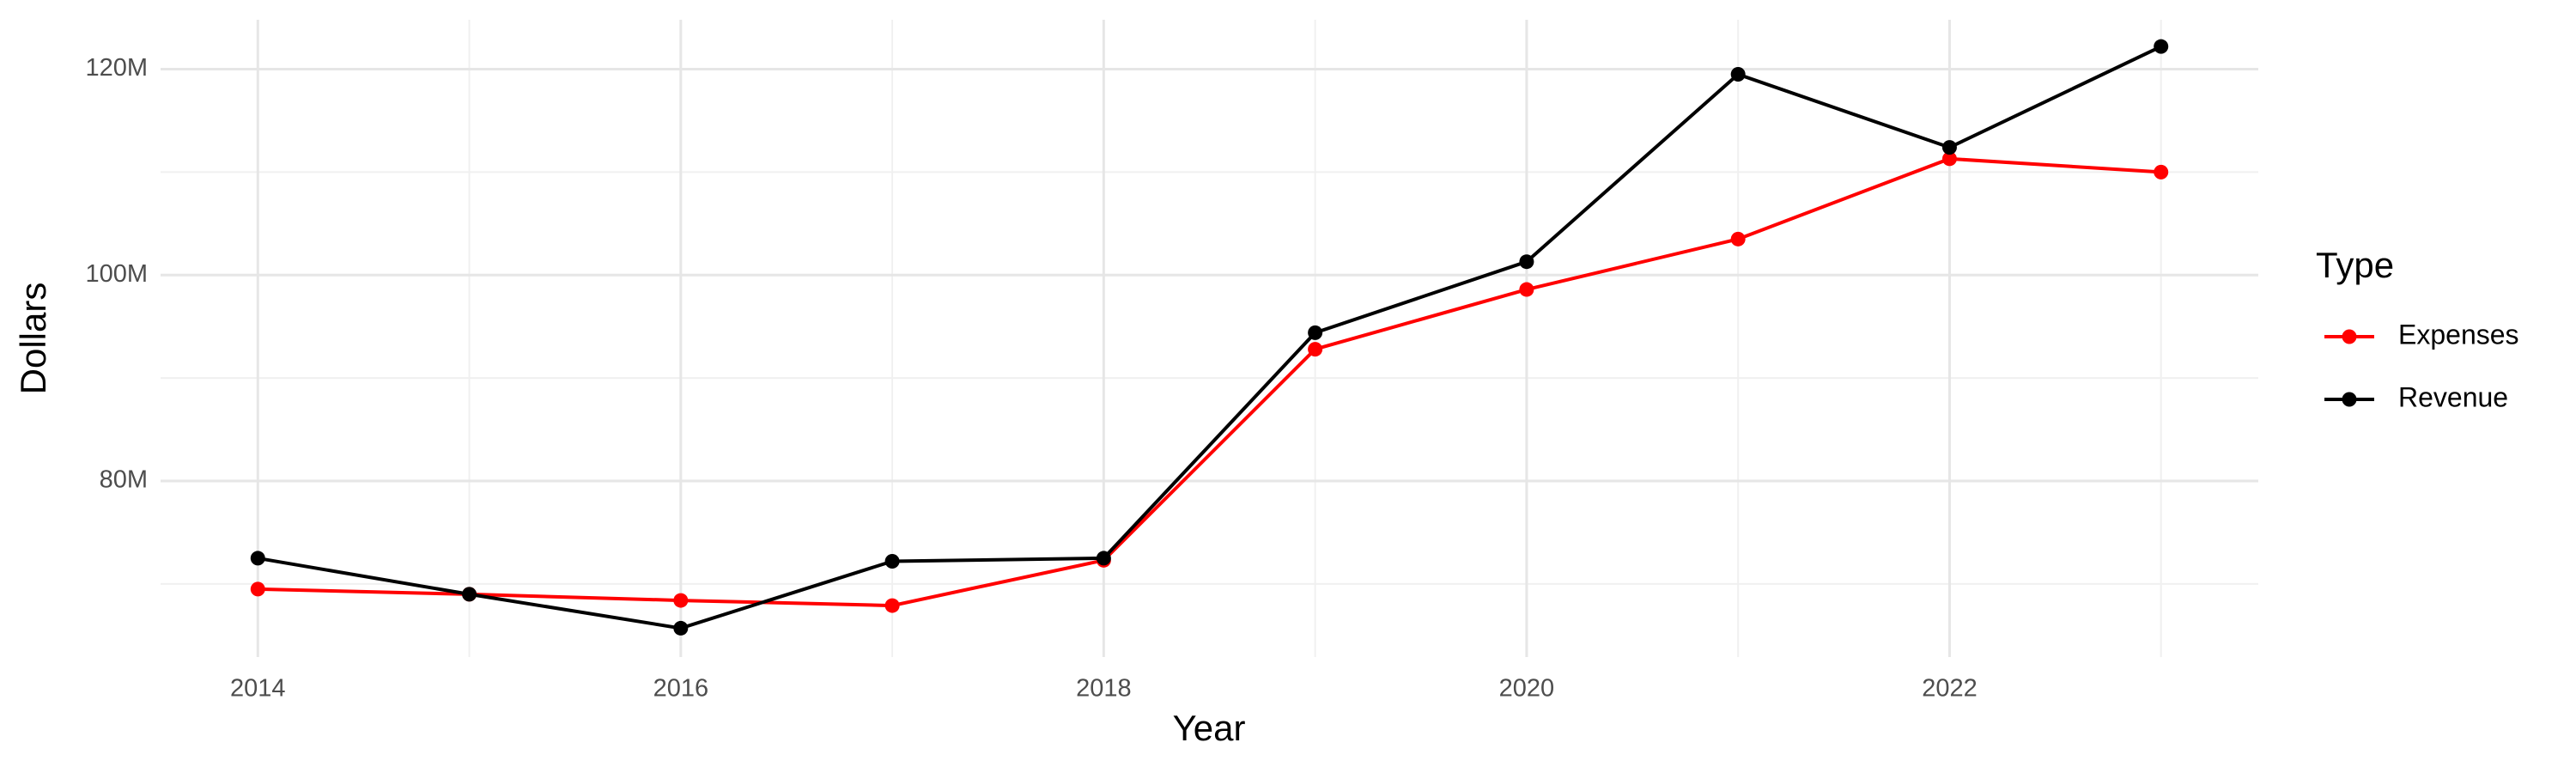  What do you see at coordinates (124, 480) in the screenshot?
I see `y-tick-label: 80M` at bounding box center [124, 480].